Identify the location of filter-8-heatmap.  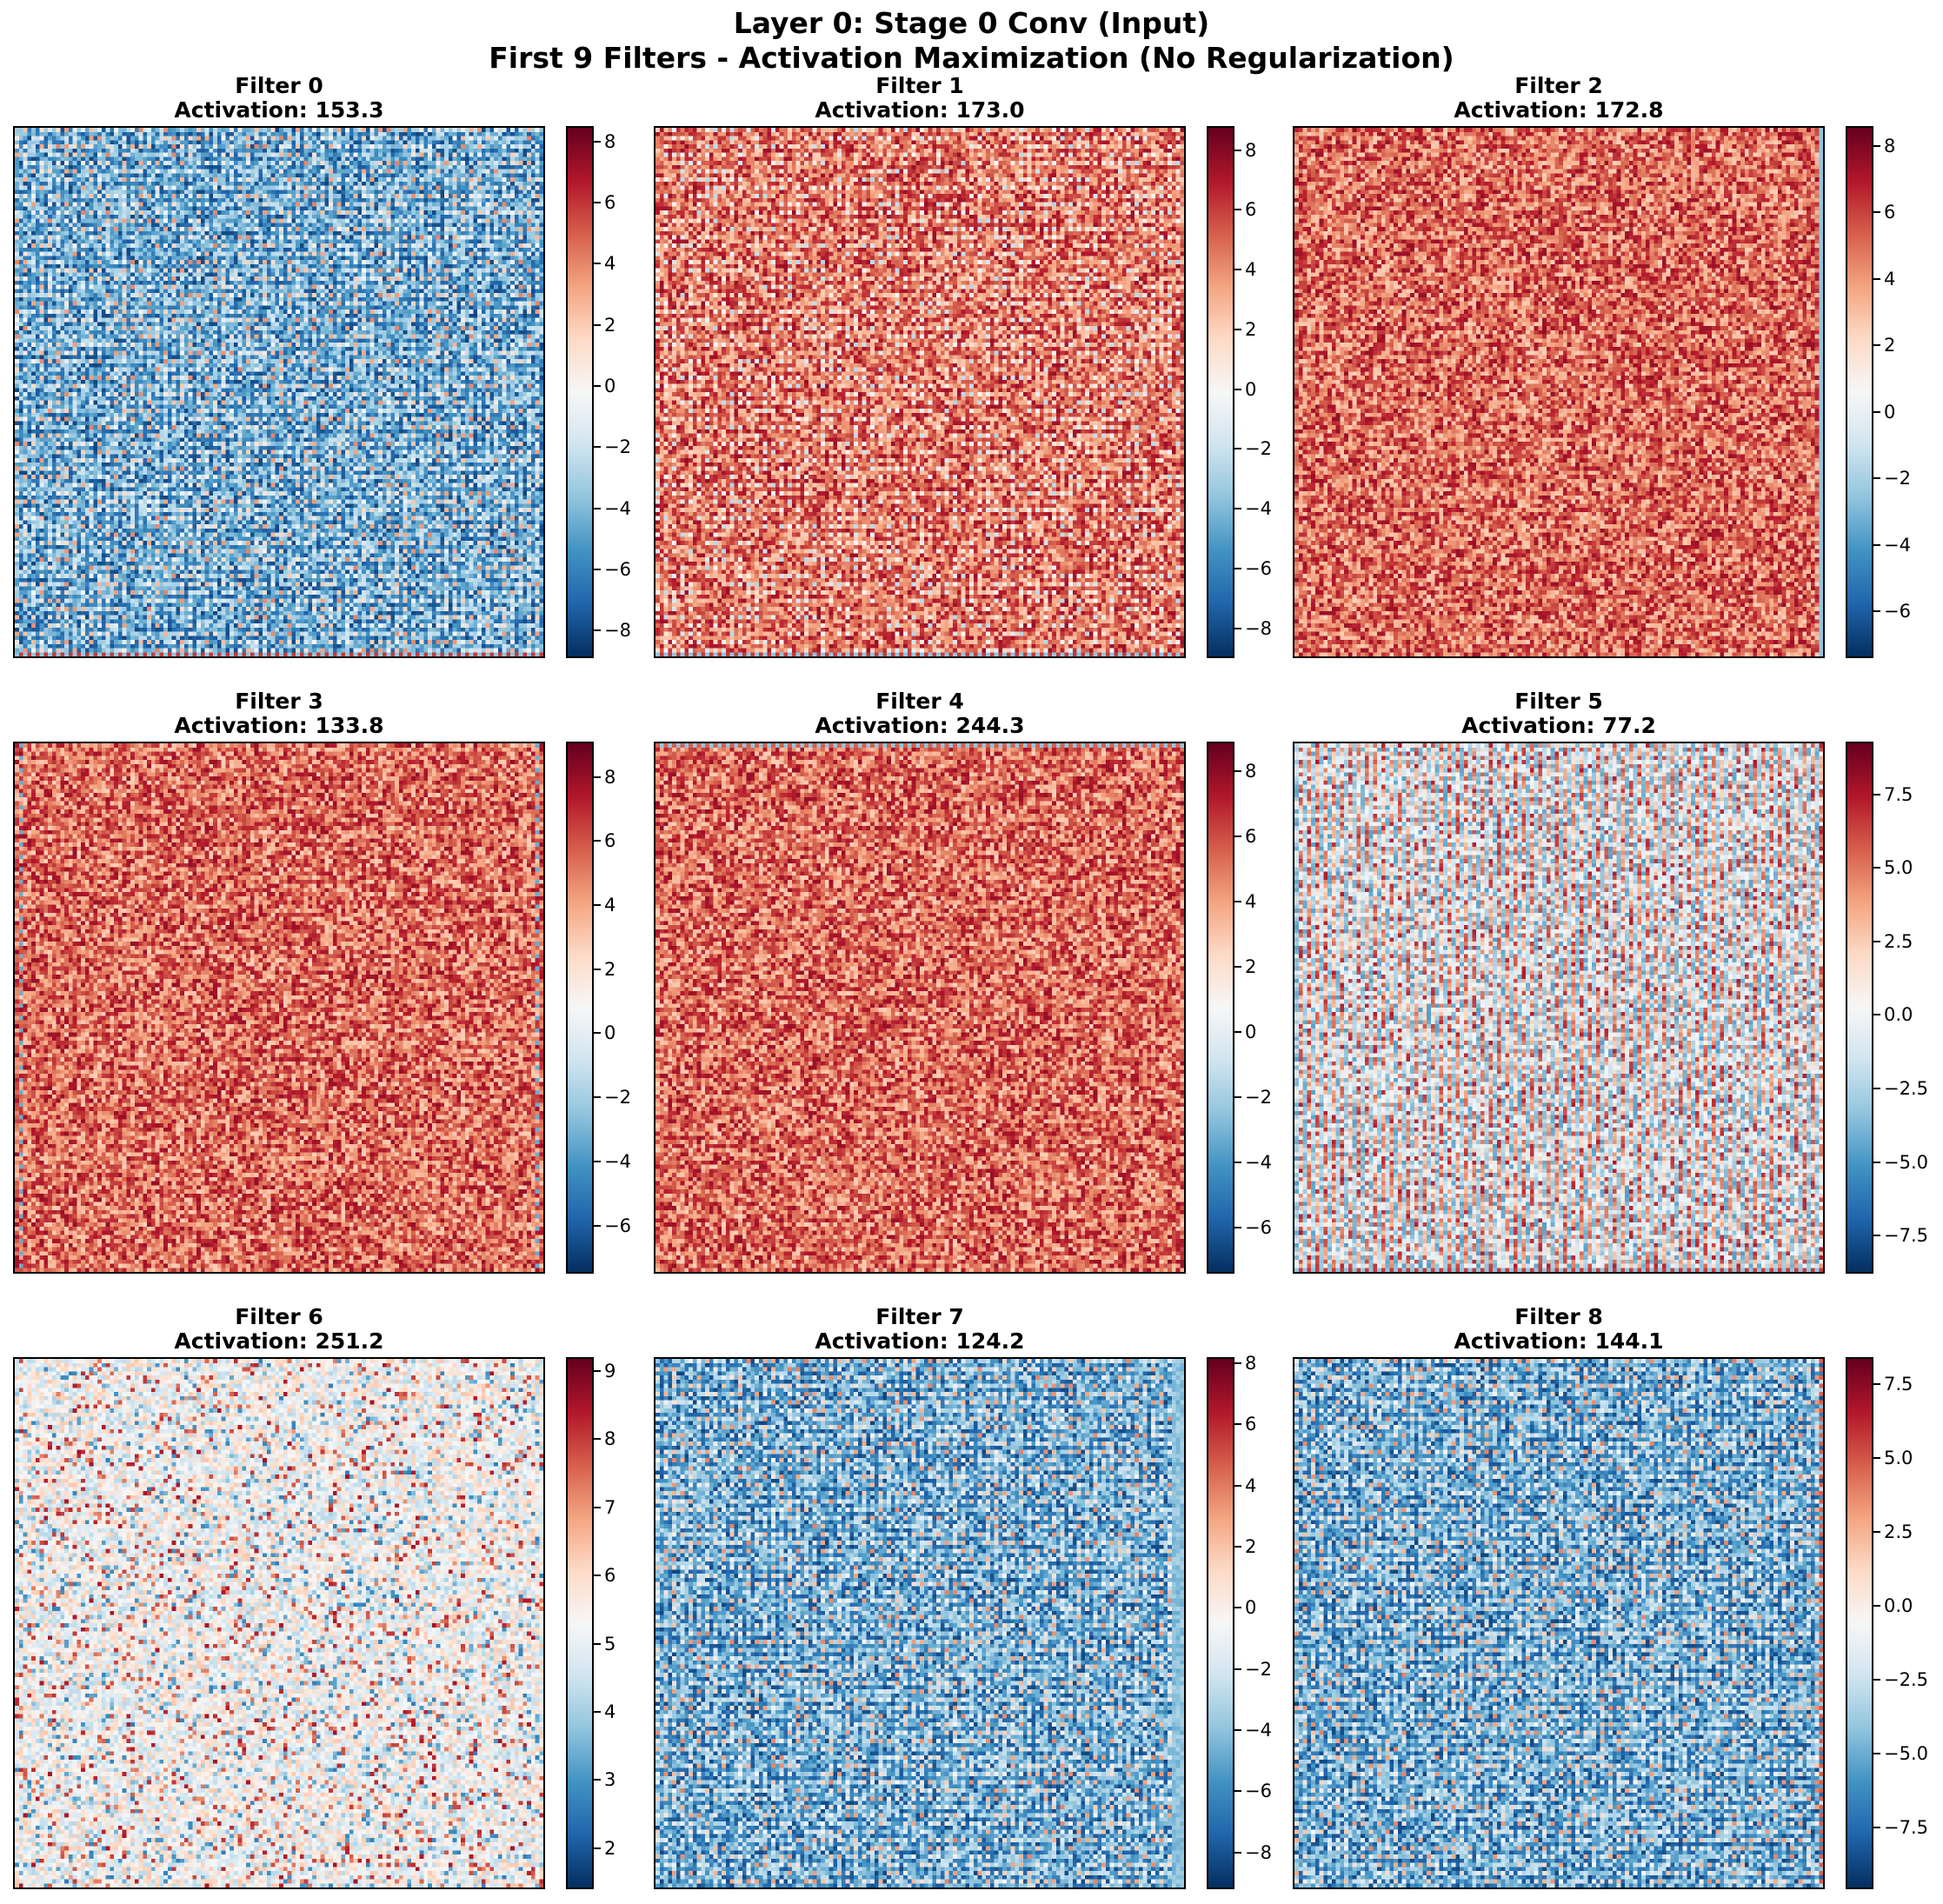
(1559, 1623).